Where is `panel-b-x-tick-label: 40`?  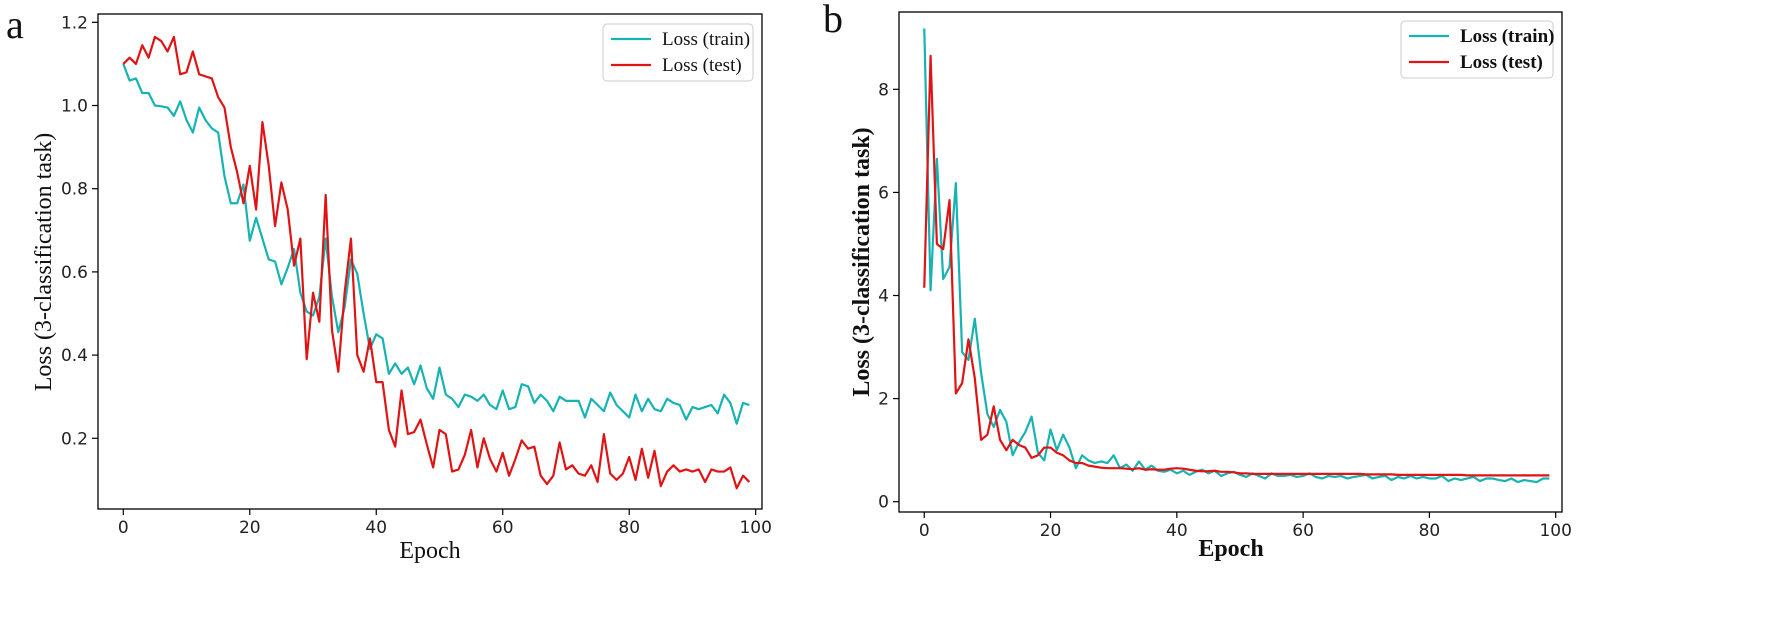
panel-b-x-tick-label: 40 is located at coordinates (1177, 531).